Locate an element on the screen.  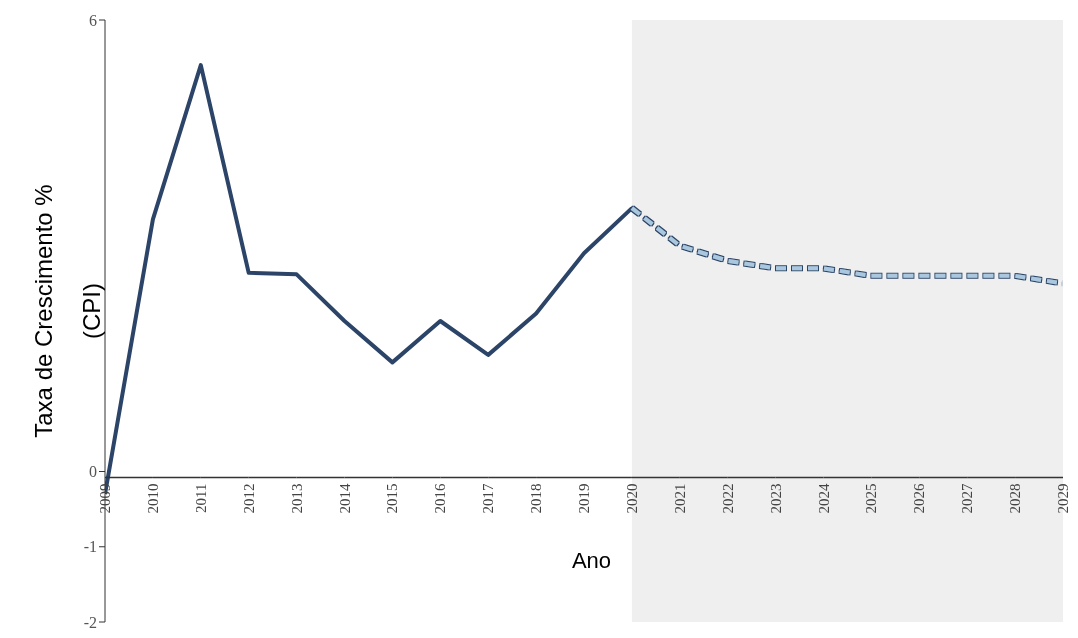
x-tick-label: 2011 is located at coordinates (200, 498).